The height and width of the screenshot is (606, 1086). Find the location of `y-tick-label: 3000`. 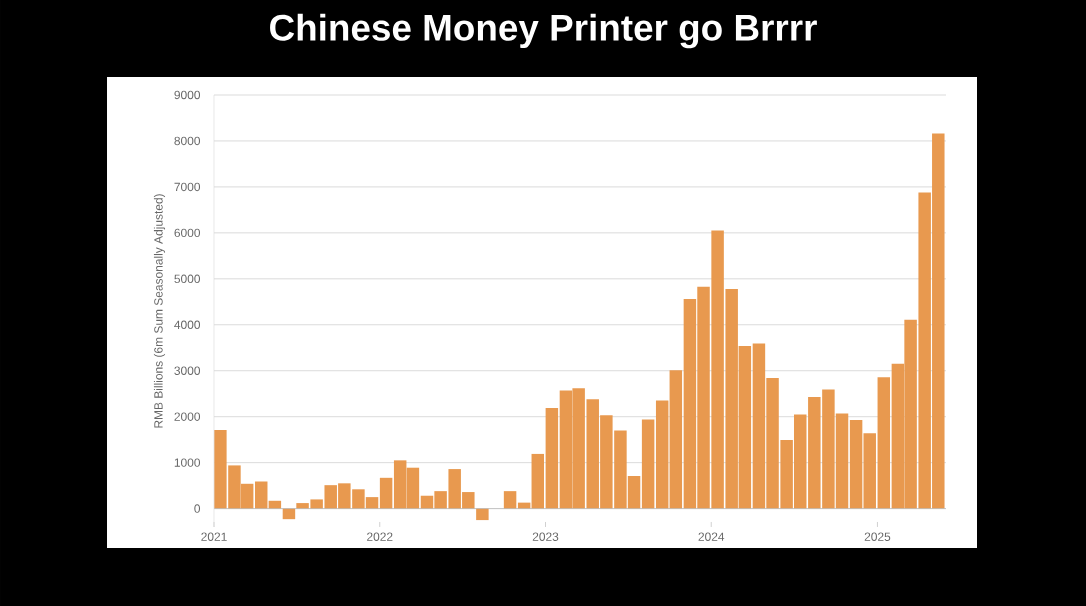

y-tick-label: 3000 is located at coordinates (187, 370).